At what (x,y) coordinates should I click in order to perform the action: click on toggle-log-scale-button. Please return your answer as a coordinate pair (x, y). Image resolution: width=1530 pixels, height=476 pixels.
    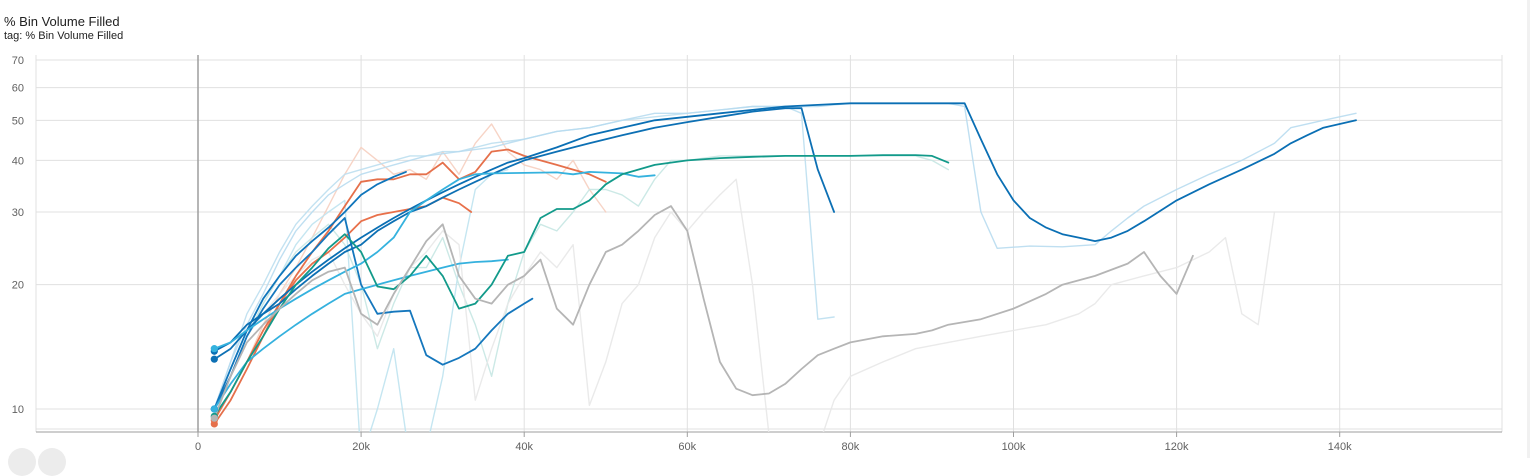
    Looking at the image, I should click on (52, 462).